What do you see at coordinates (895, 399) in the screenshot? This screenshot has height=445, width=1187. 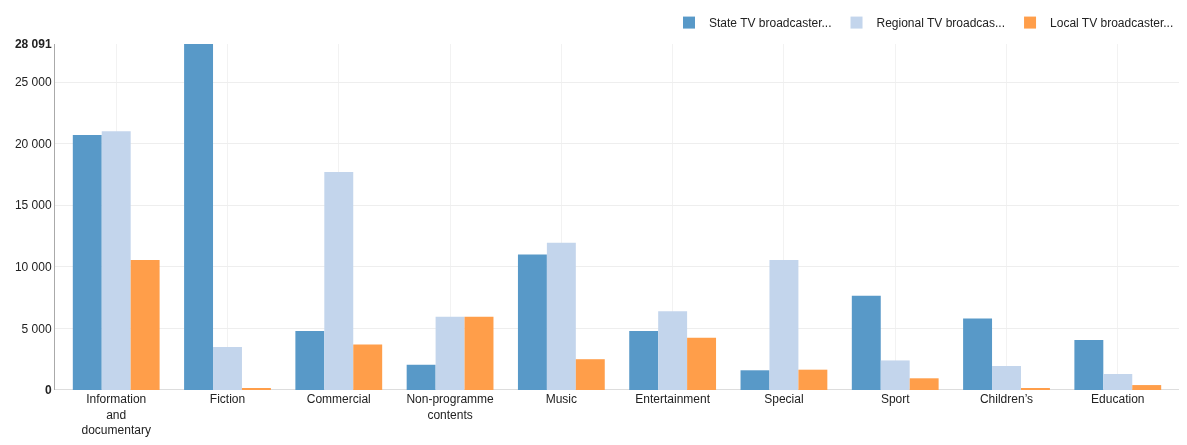 I see `x-tick-label: Sport` at bounding box center [895, 399].